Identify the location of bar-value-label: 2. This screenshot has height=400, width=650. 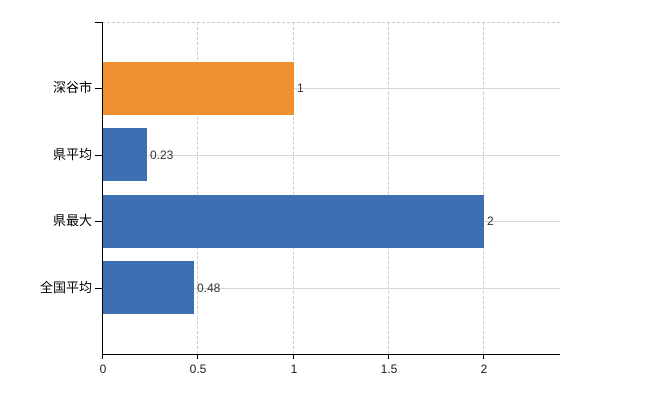
(490, 221).